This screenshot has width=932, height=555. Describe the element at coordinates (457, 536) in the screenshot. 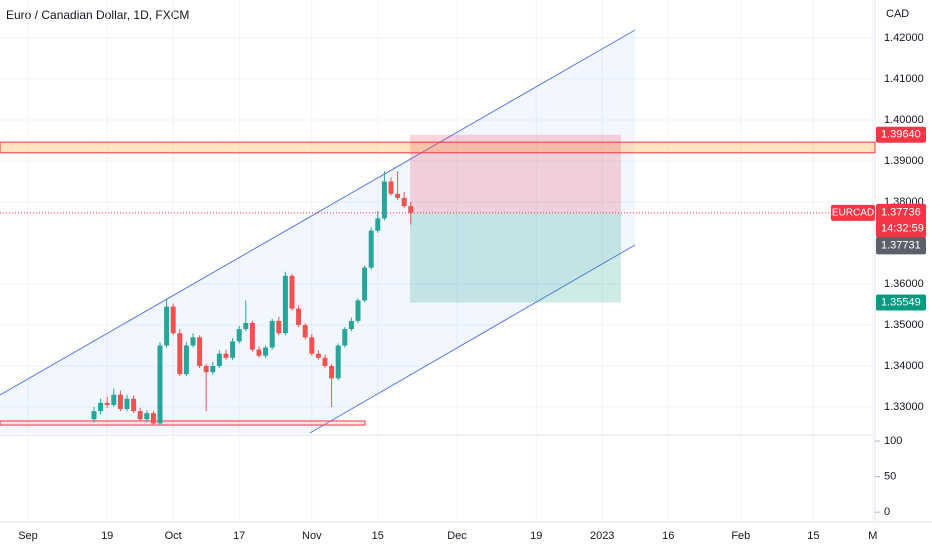

I see `x-tick-label: Dec` at that location.